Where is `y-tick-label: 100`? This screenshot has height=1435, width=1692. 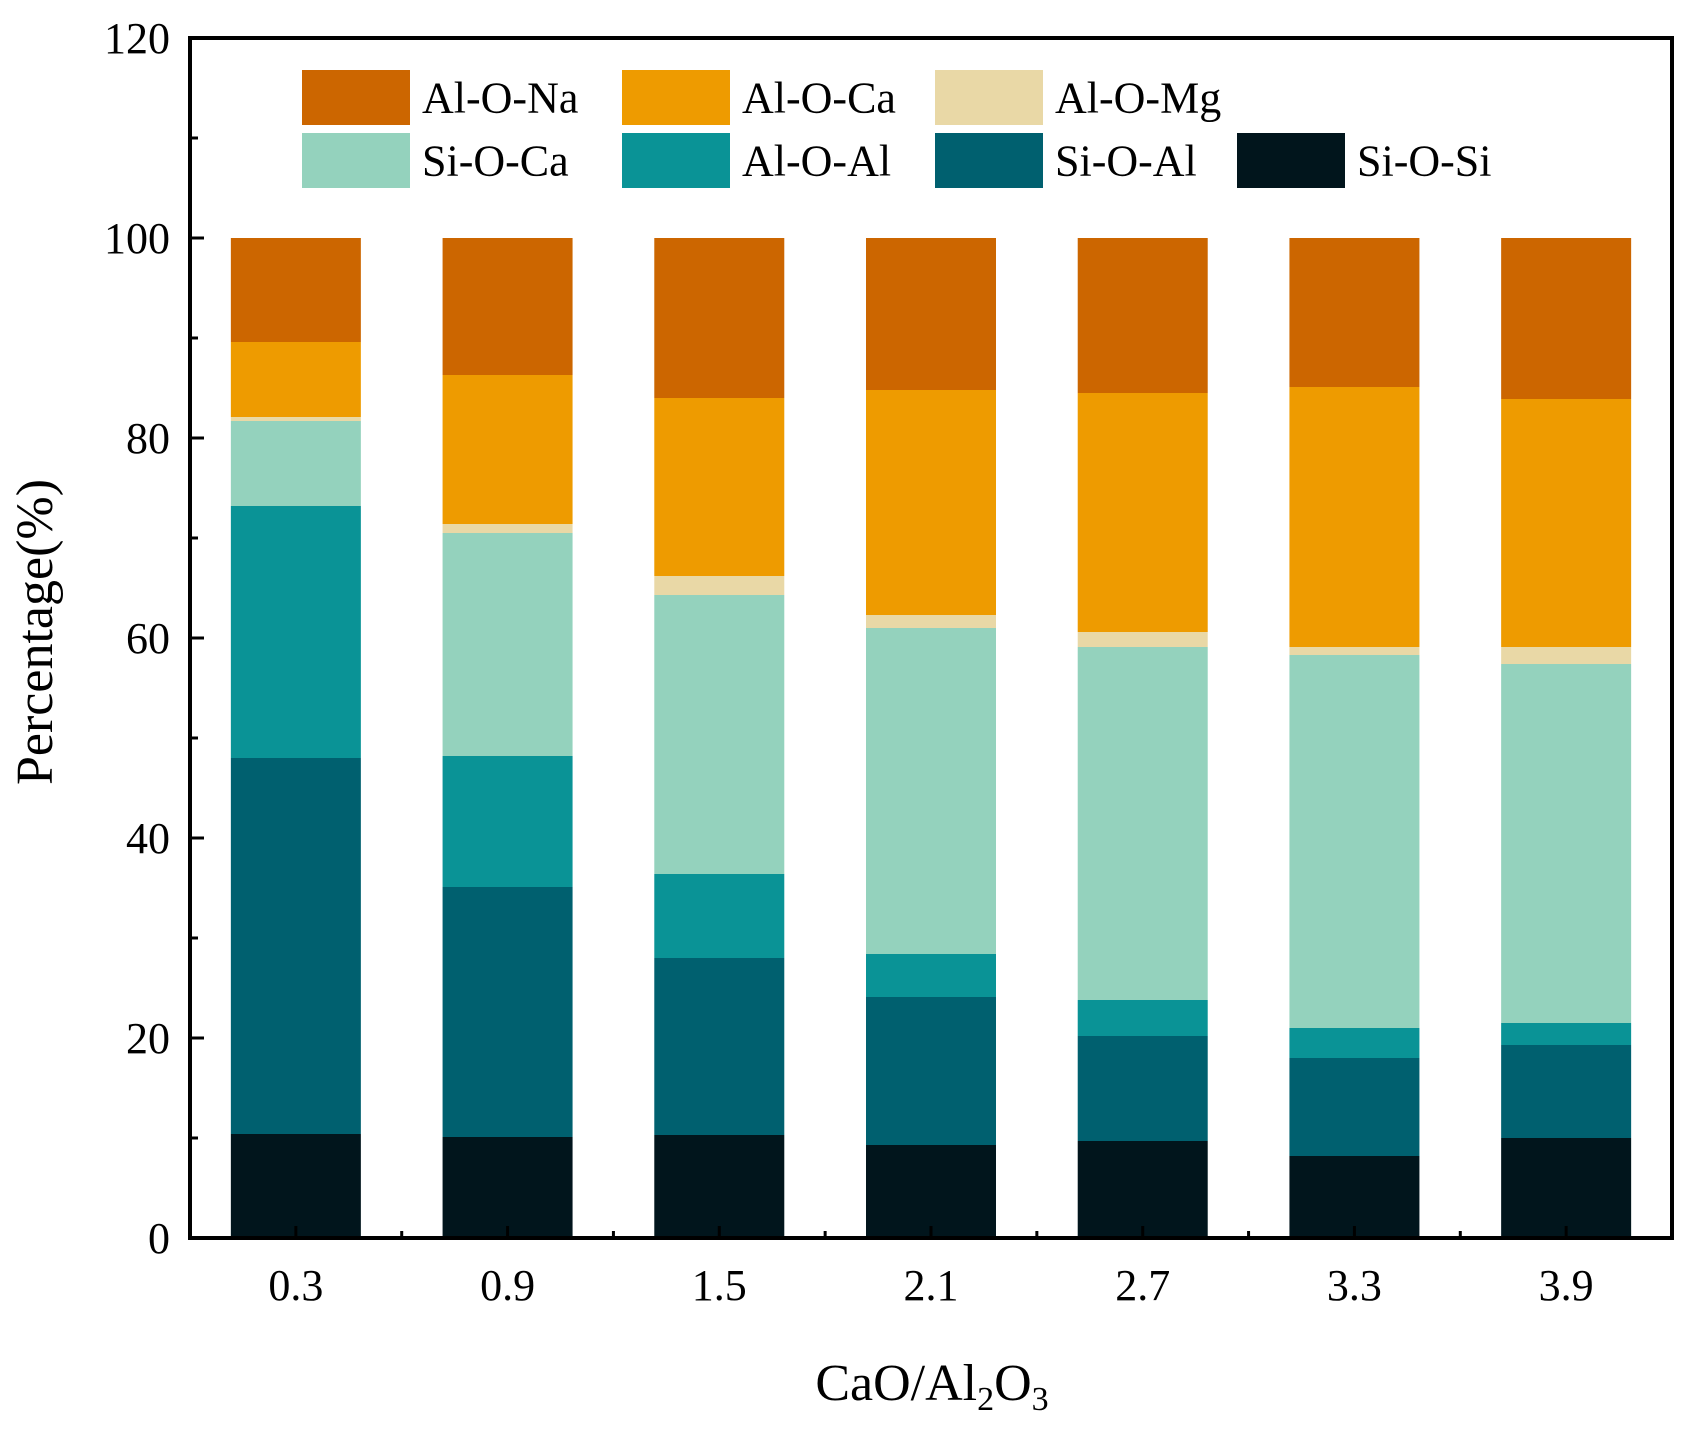
y-tick-label: 100 is located at coordinates (137, 238).